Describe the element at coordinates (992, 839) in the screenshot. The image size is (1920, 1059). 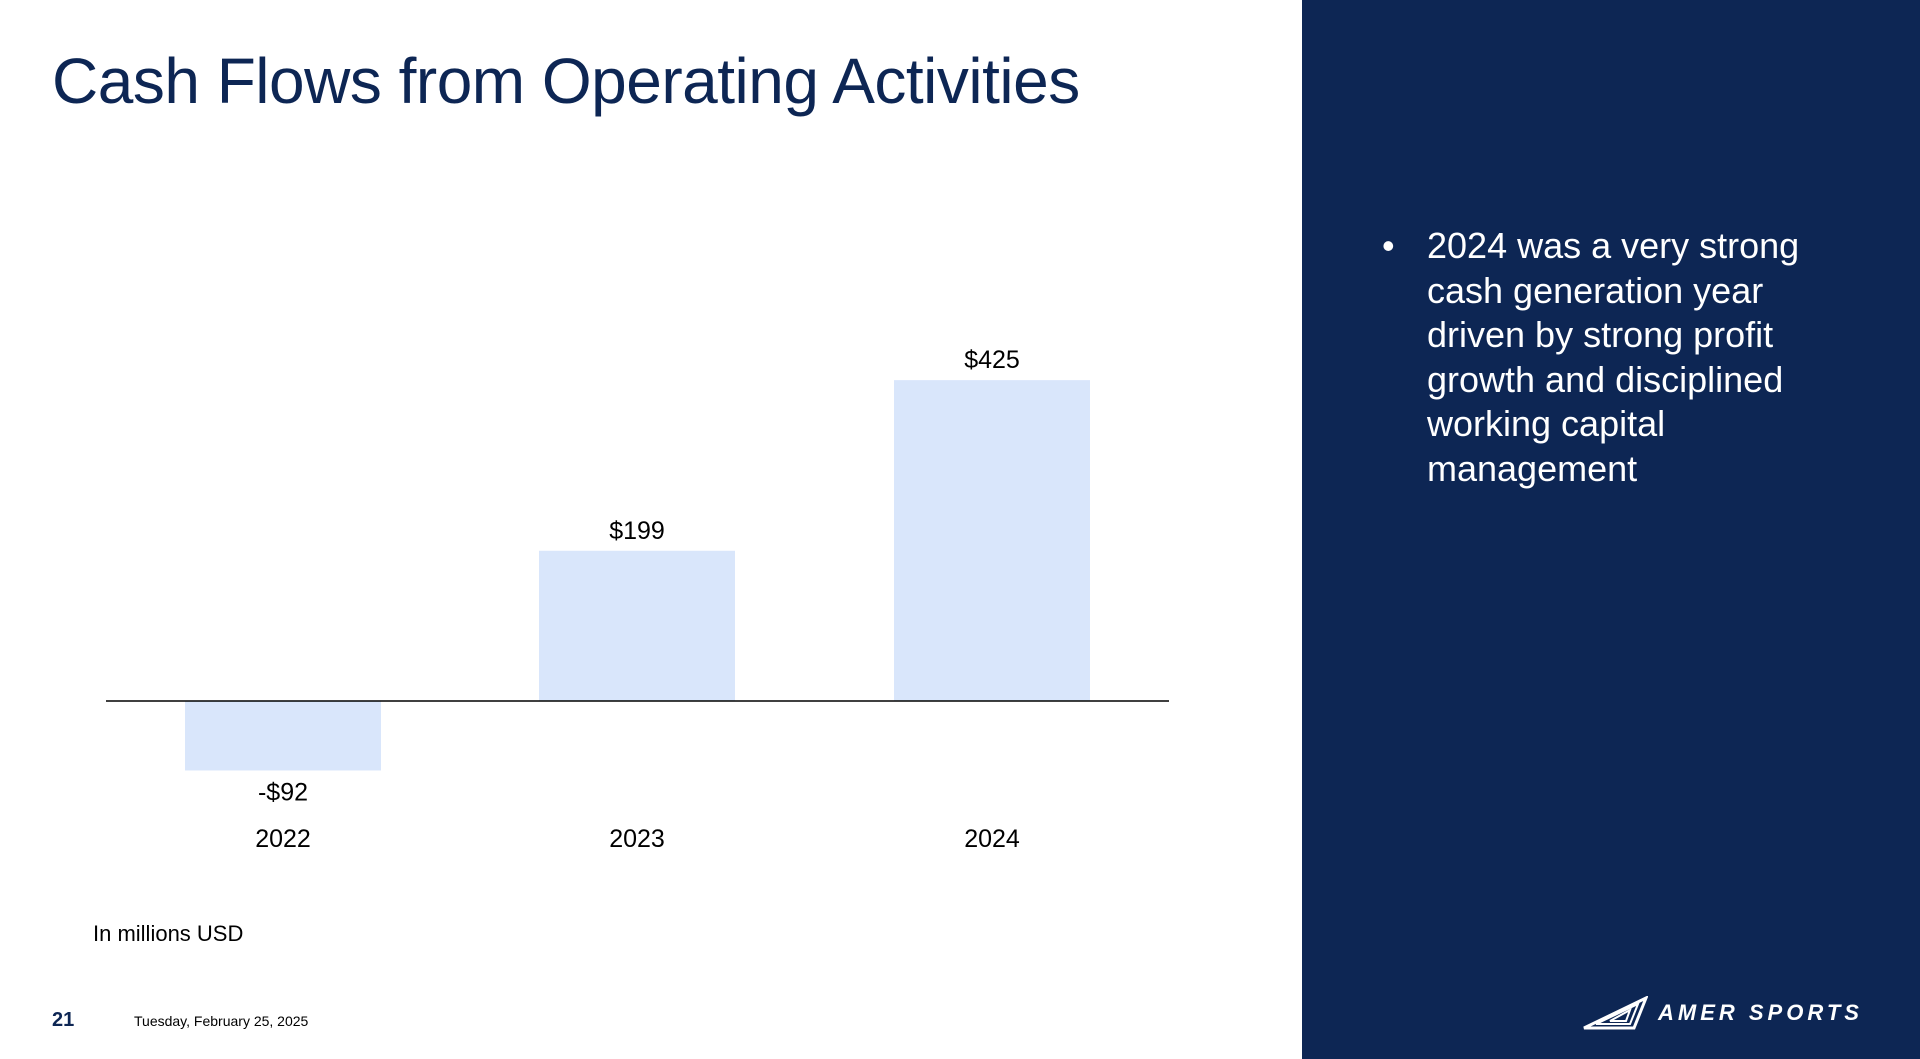
I see `x-tick-label-2024: 2024` at that location.